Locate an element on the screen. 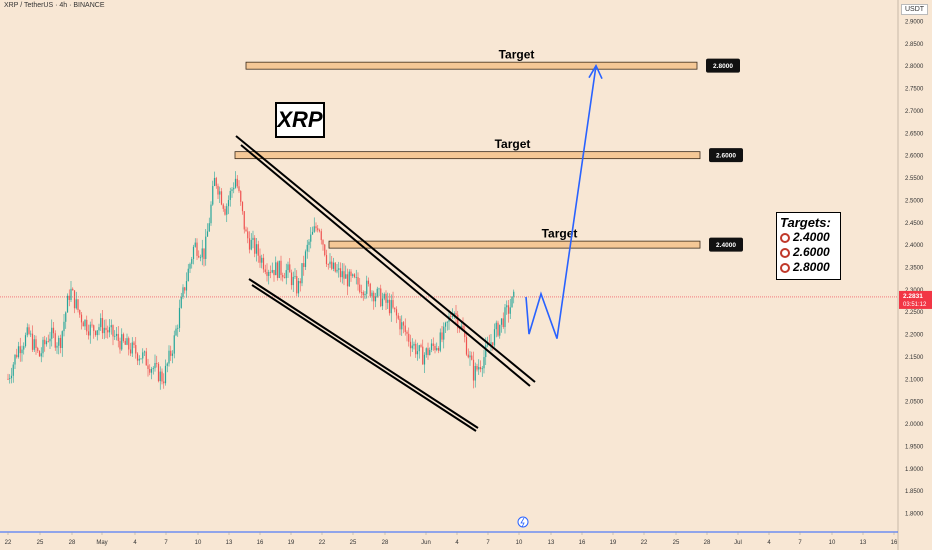  currency-label: USDT is located at coordinates (915, 9).